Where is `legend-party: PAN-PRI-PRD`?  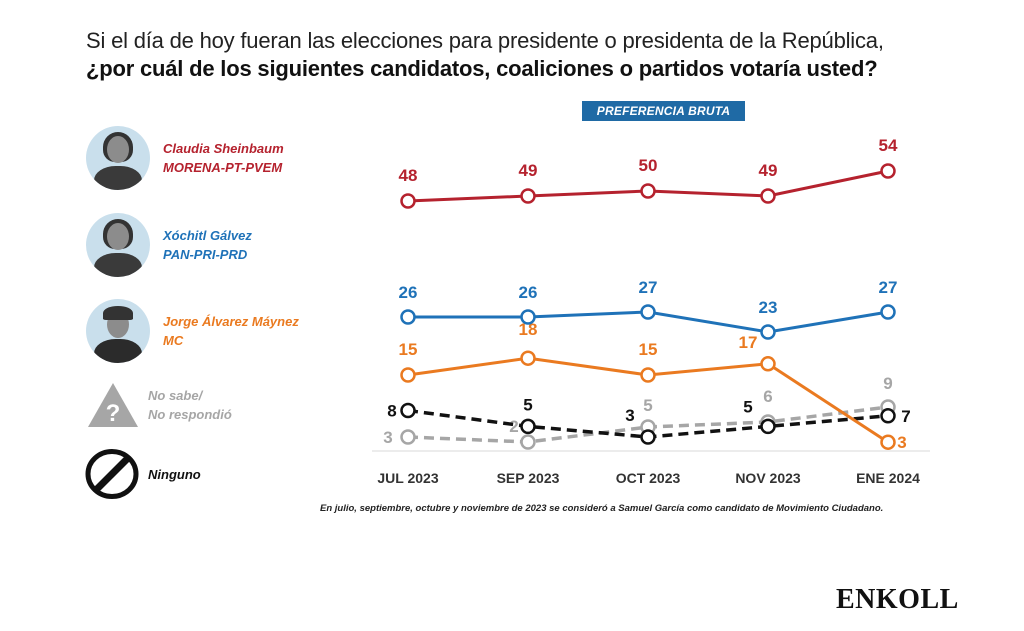 legend-party: PAN-PRI-PRD is located at coordinates (205, 254).